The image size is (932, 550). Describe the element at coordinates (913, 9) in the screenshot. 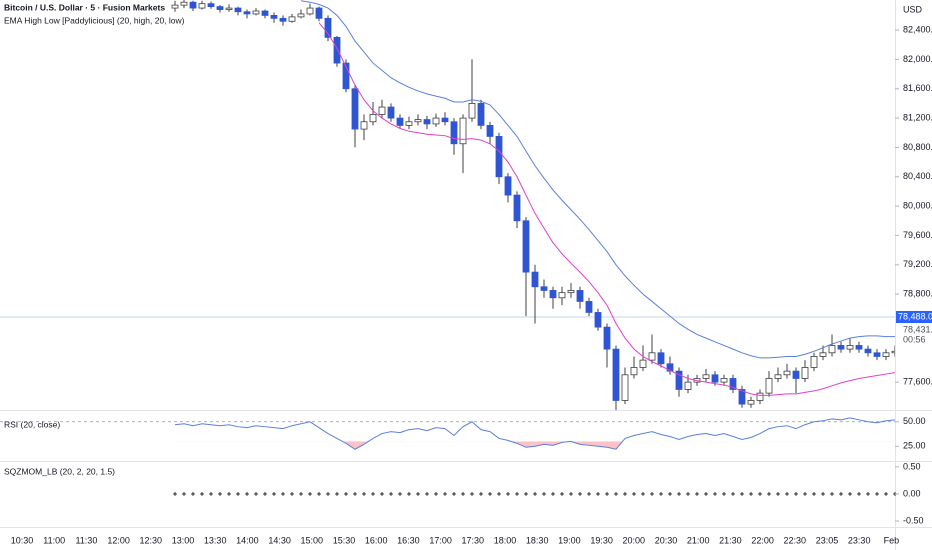

I see `currency: USD` at that location.